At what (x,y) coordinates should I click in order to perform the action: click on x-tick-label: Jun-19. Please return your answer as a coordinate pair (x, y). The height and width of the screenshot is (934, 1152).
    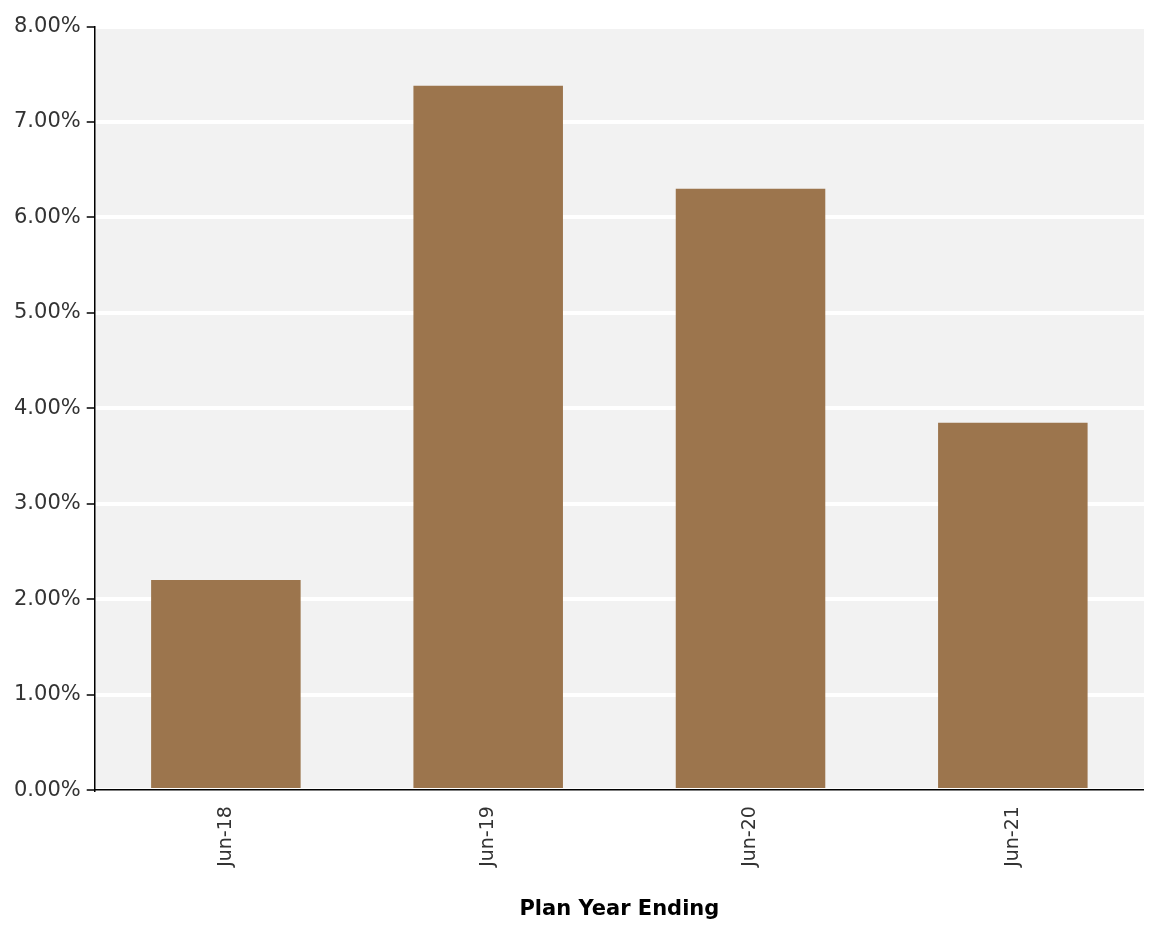
    Looking at the image, I should click on (486, 837).